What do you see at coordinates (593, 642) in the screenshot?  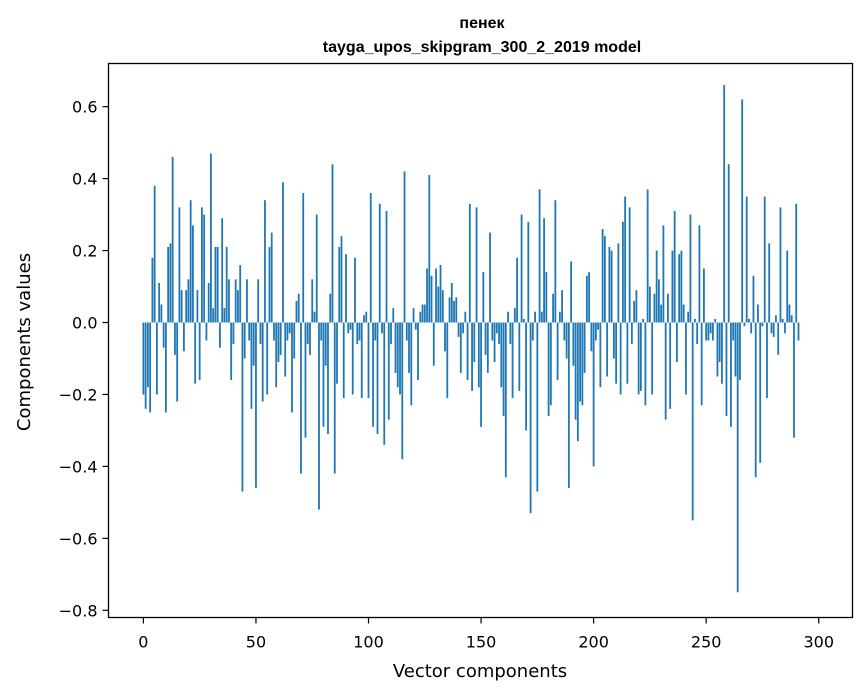 I see `x-tick-label: 200` at bounding box center [593, 642].